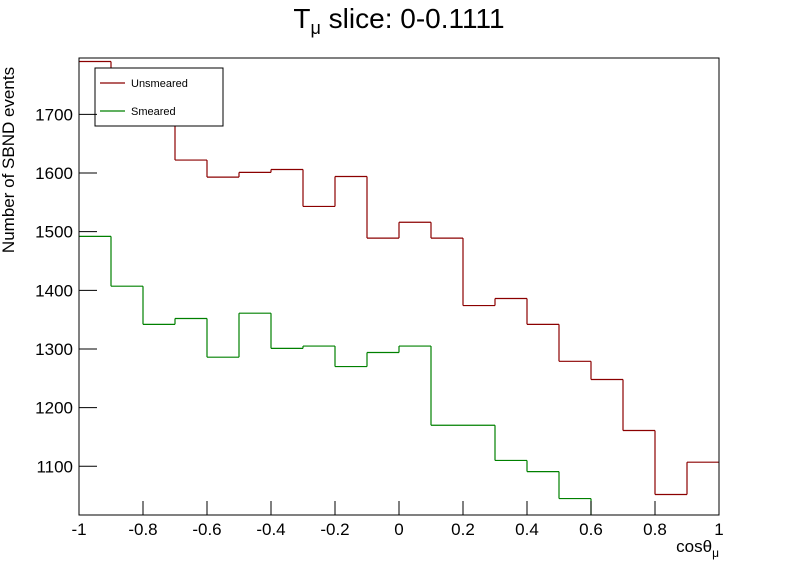 This screenshot has height=573, width=798. What do you see at coordinates (694, 546) in the screenshot?
I see `x-label-part: cosθ` at bounding box center [694, 546].